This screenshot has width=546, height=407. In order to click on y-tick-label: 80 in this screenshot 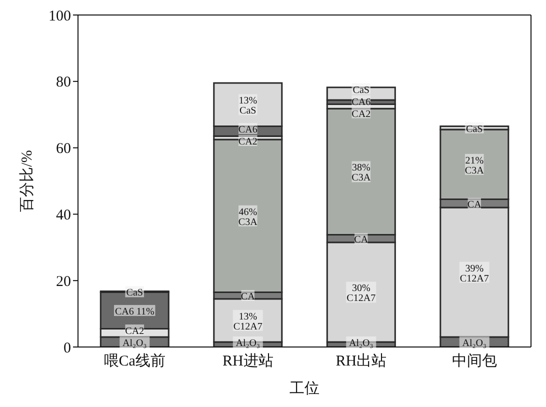, I will do `click(63, 82)`.